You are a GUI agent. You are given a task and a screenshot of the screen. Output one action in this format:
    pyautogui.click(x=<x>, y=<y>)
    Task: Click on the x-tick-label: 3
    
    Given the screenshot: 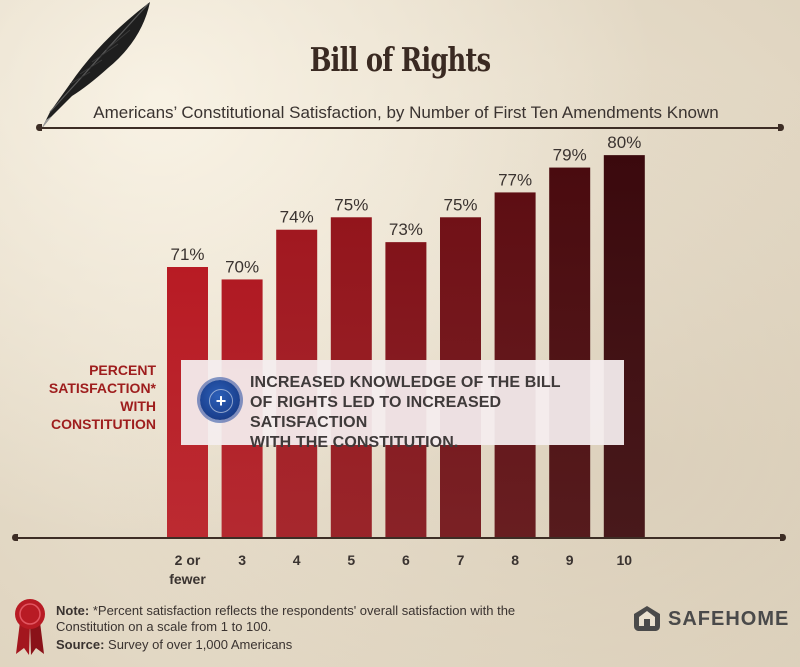 What is the action you would take?
    pyautogui.click(x=242, y=560)
    